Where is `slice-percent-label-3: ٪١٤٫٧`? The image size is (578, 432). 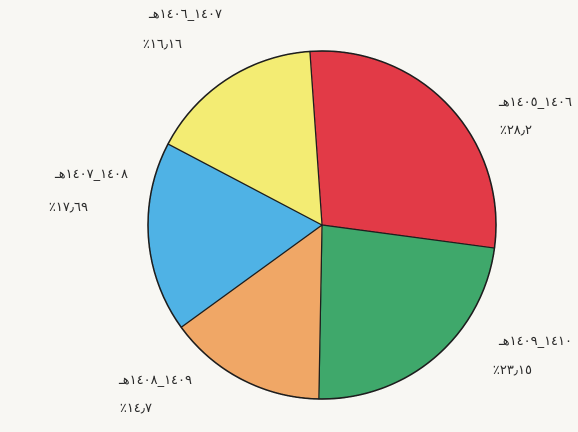
slice-percent-label-3: ٪١٤٫٧ is located at coordinates (136, 408).